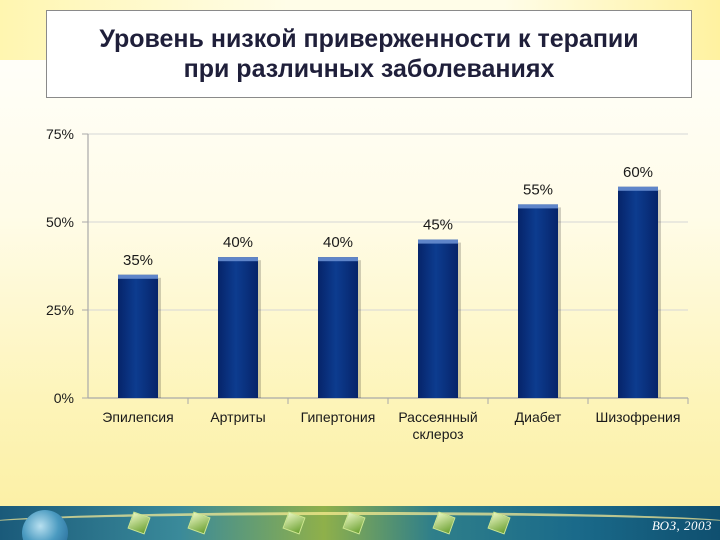 The image size is (720, 540). What do you see at coordinates (538, 417) in the screenshot?
I see `x-tick-label: Диабет` at bounding box center [538, 417].